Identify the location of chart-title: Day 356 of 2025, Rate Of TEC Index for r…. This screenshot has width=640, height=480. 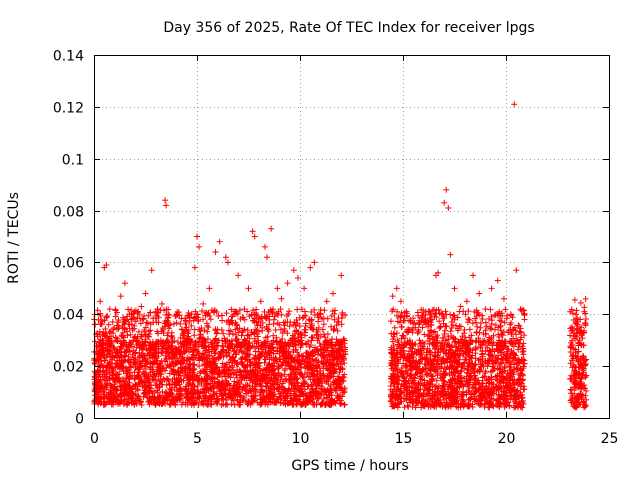
(348, 28).